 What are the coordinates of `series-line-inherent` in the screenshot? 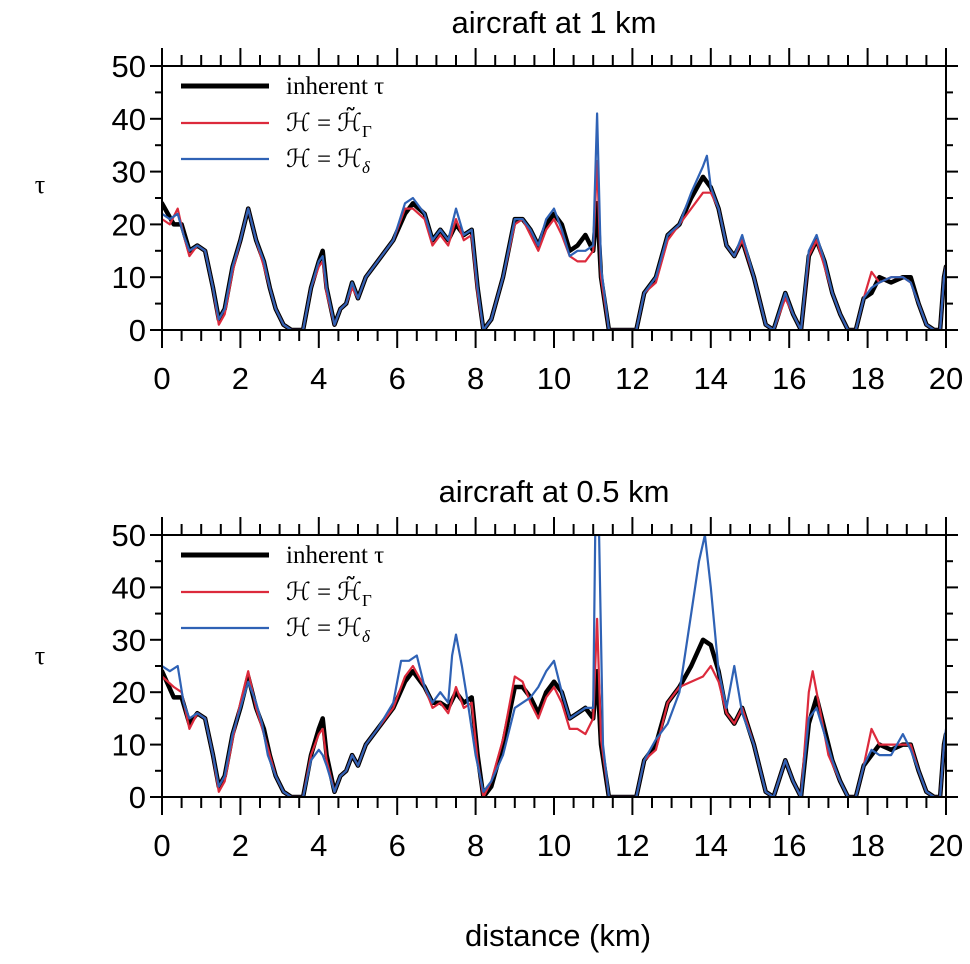 It's located at (554, 252).